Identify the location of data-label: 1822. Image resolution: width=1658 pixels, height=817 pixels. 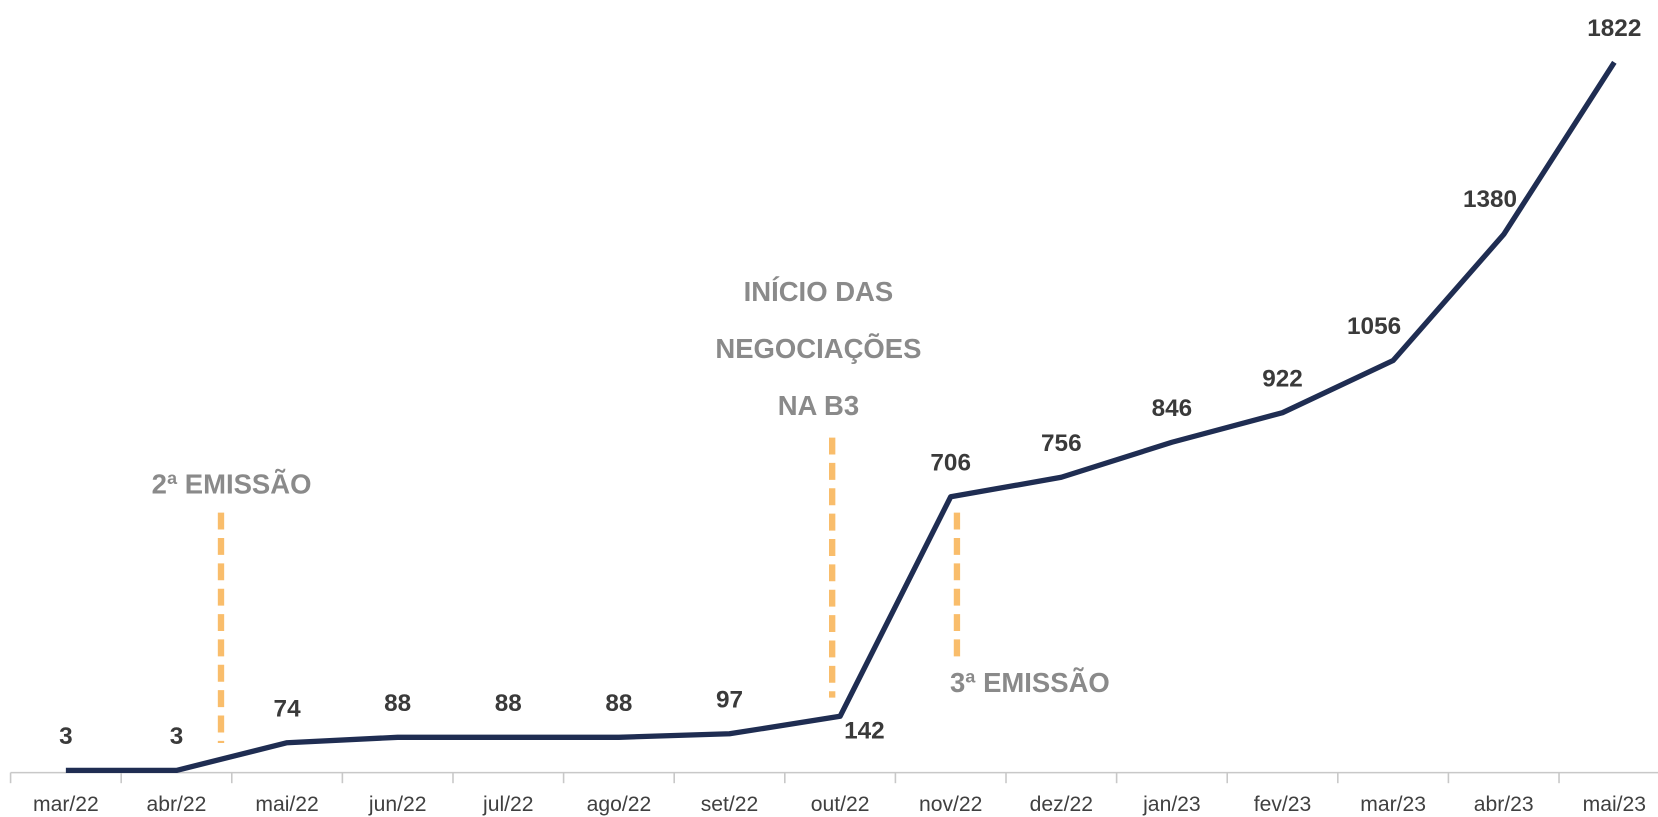
(1614, 28).